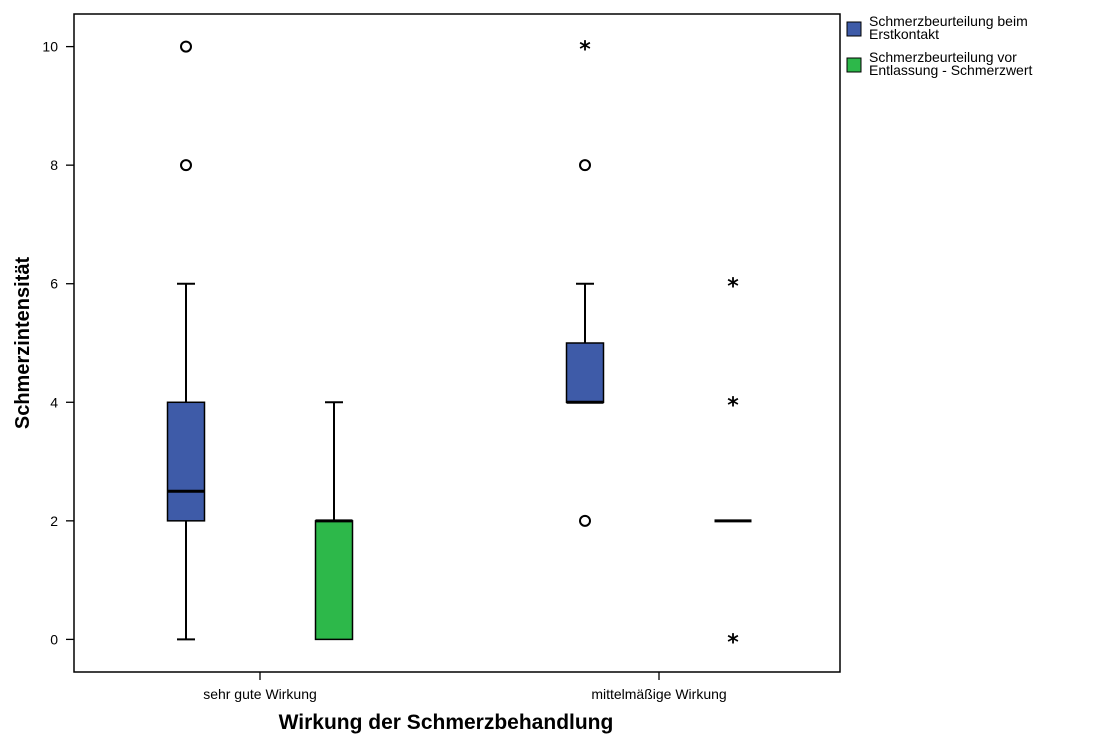  What do you see at coordinates (951, 70) in the screenshot?
I see `legend-label: Entlassung - Schmerzwert` at bounding box center [951, 70].